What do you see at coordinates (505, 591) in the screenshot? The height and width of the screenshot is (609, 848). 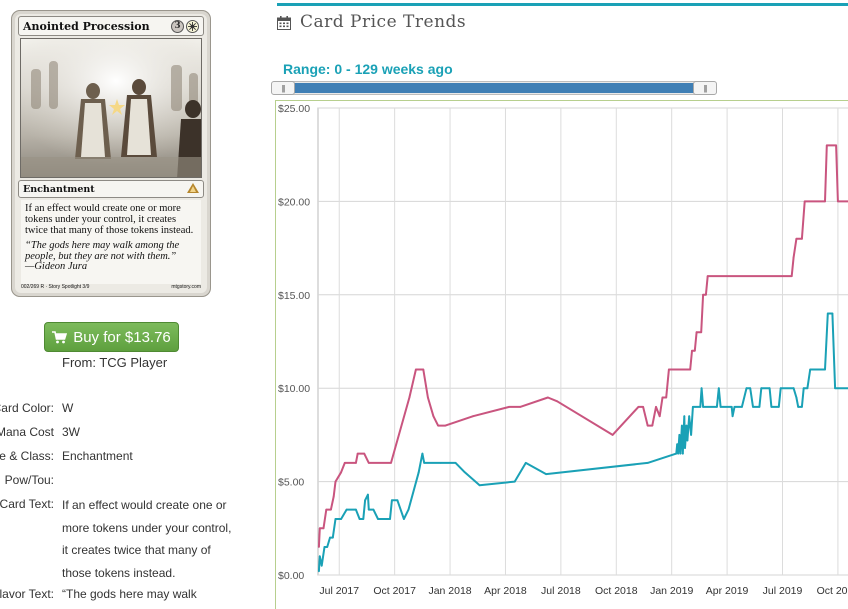 I see `x-tick-label: Apr 2018` at bounding box center [505, 591].